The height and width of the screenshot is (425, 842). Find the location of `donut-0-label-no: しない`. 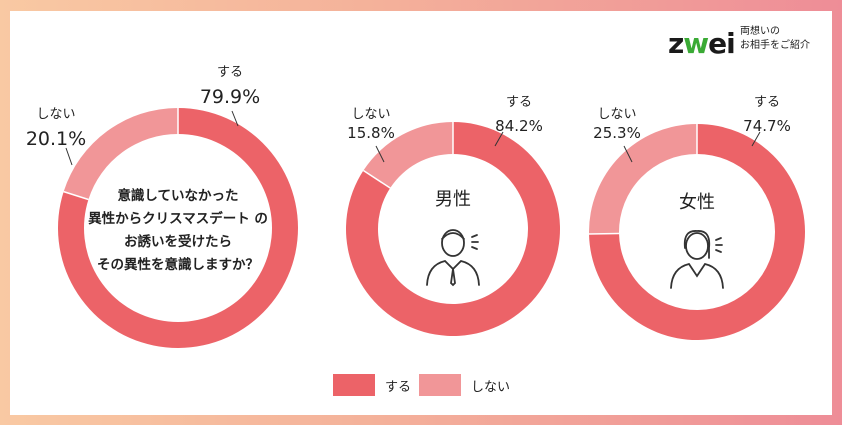

donut-0-label-no: しない is located at coordinates (55, 114).